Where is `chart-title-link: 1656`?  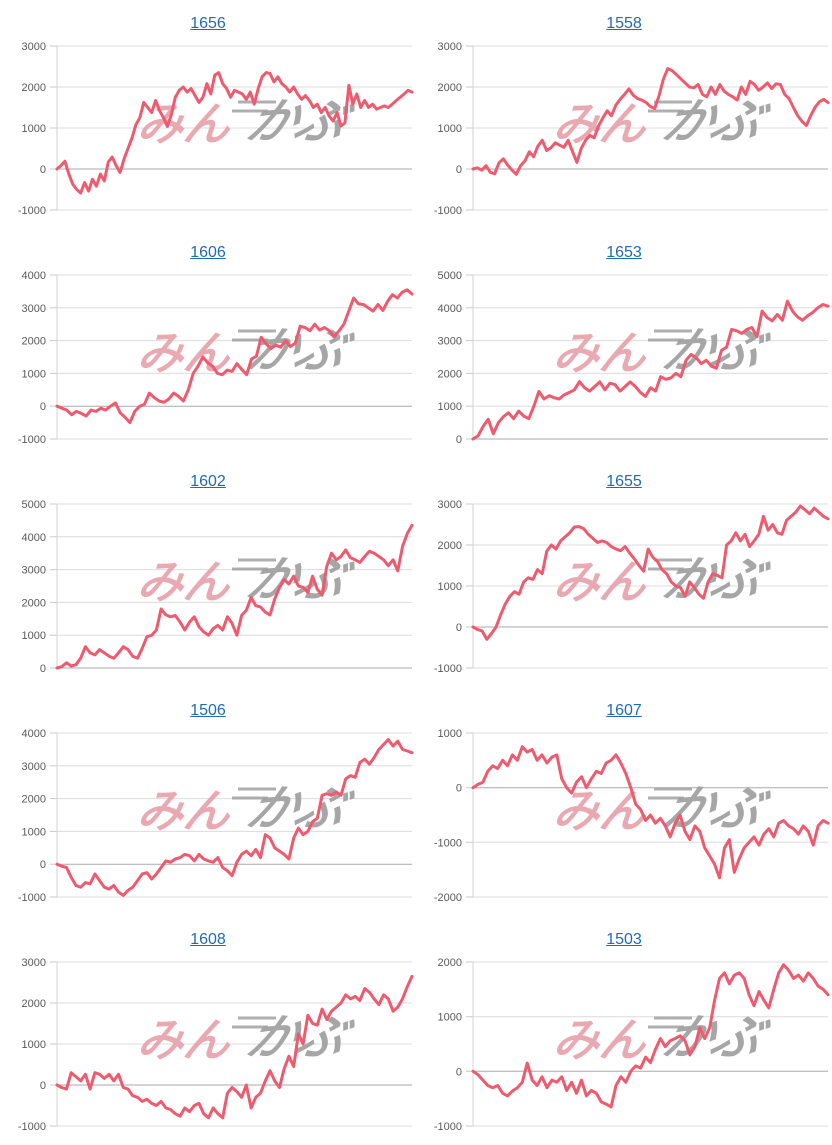 chart-title-link: 1656 is located at coordinates (208, 23).